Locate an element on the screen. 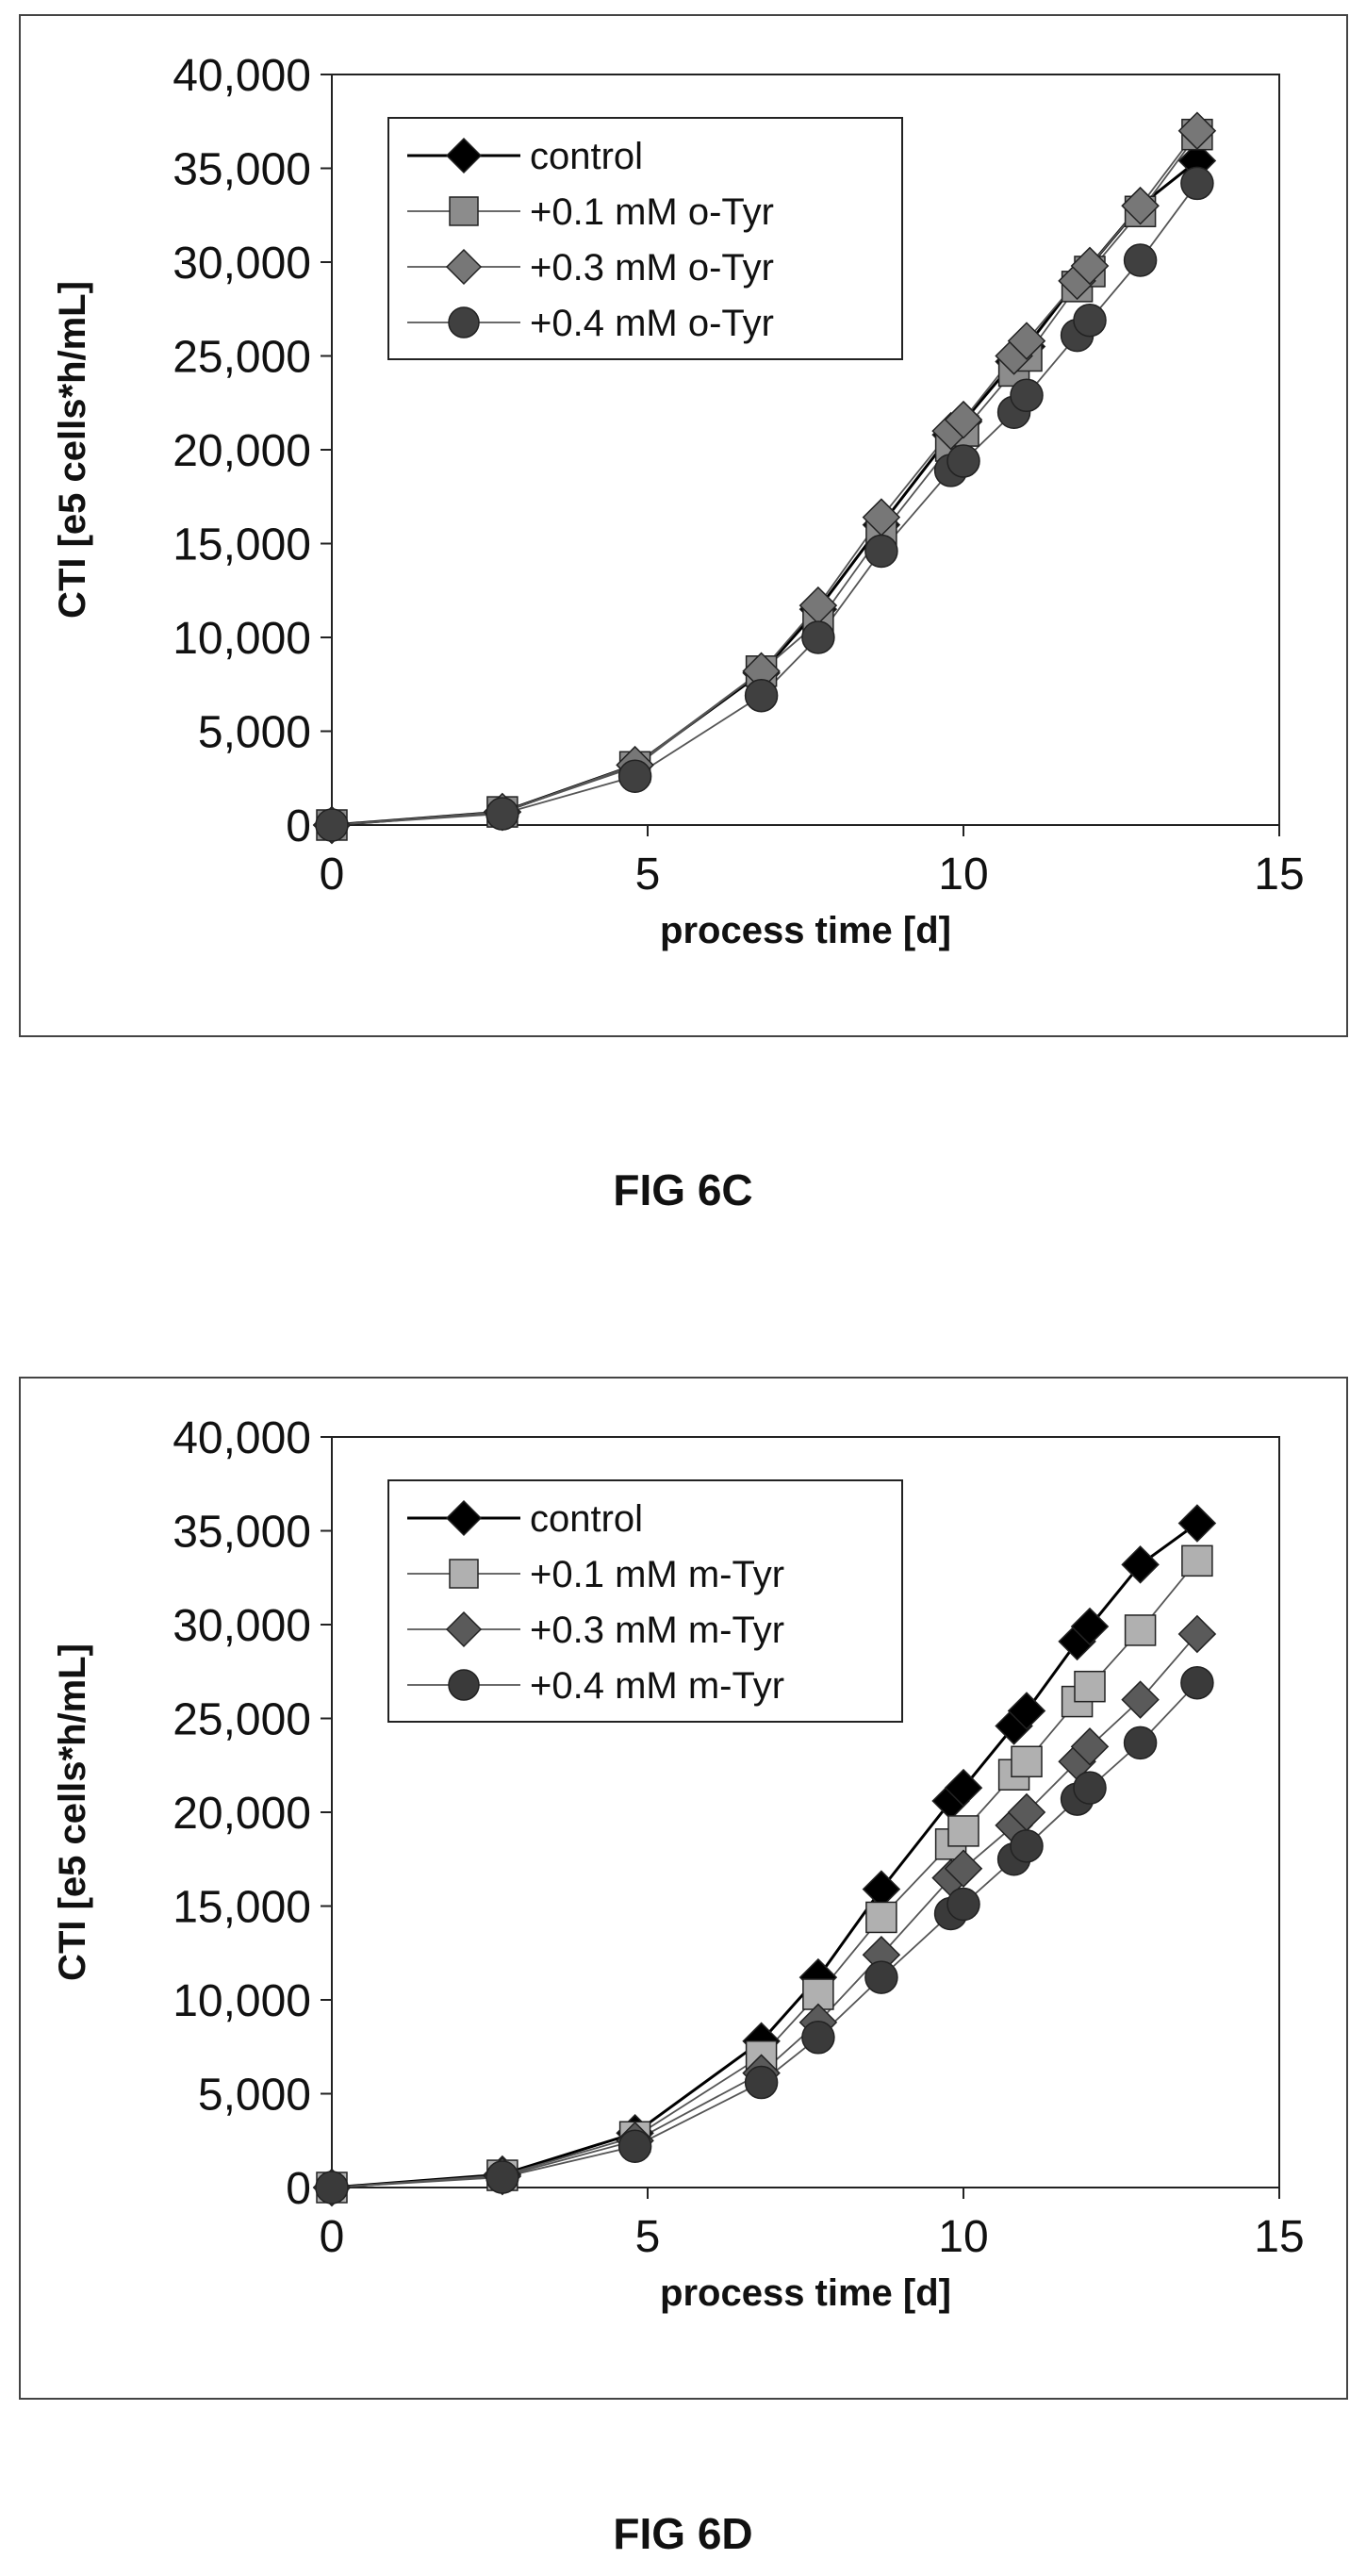 The height and width of the screenshot is (2576, 1366). legend-label: +0.1 mM o-Tyr is located at coordinates (652, 212).